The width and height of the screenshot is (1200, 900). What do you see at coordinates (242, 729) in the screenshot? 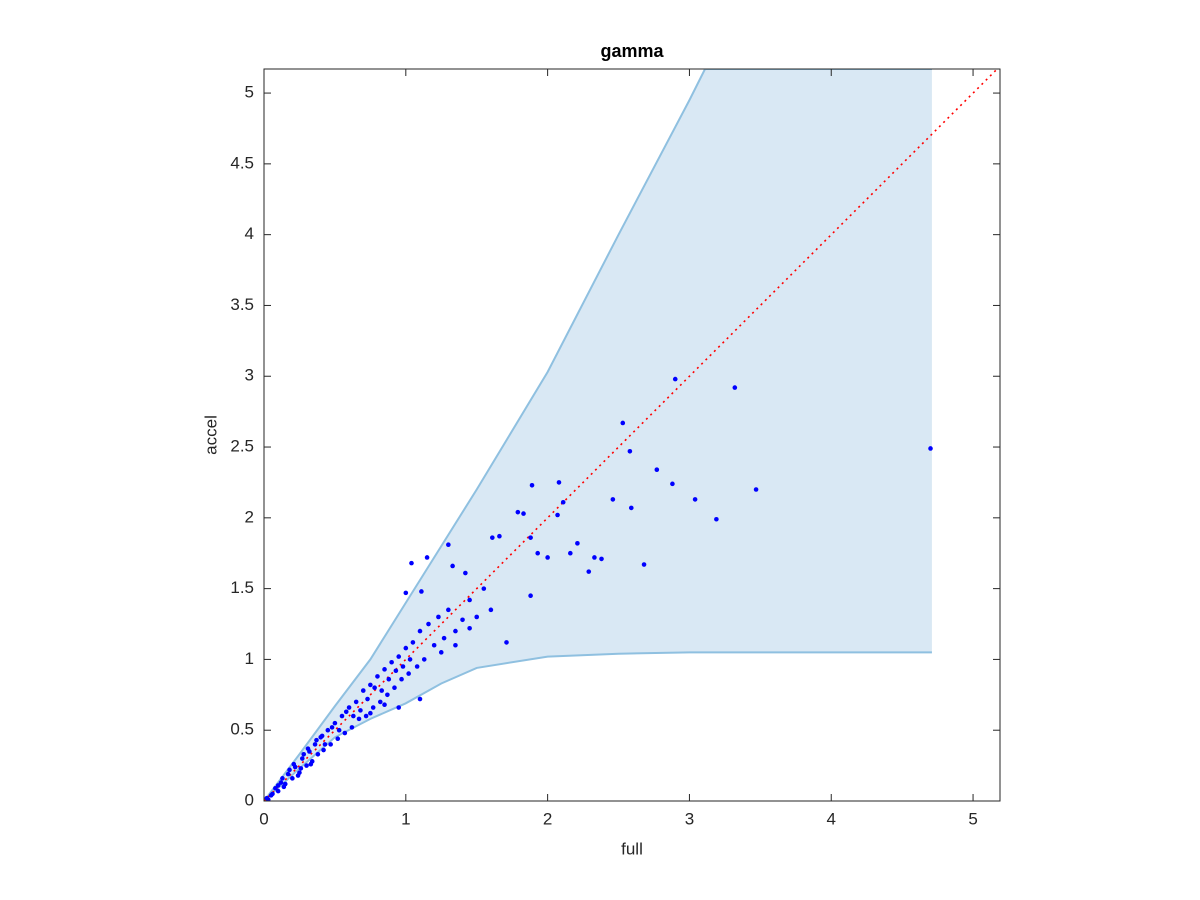
I see `y-tick-label: 0.5` at bounding box center [242, 729].